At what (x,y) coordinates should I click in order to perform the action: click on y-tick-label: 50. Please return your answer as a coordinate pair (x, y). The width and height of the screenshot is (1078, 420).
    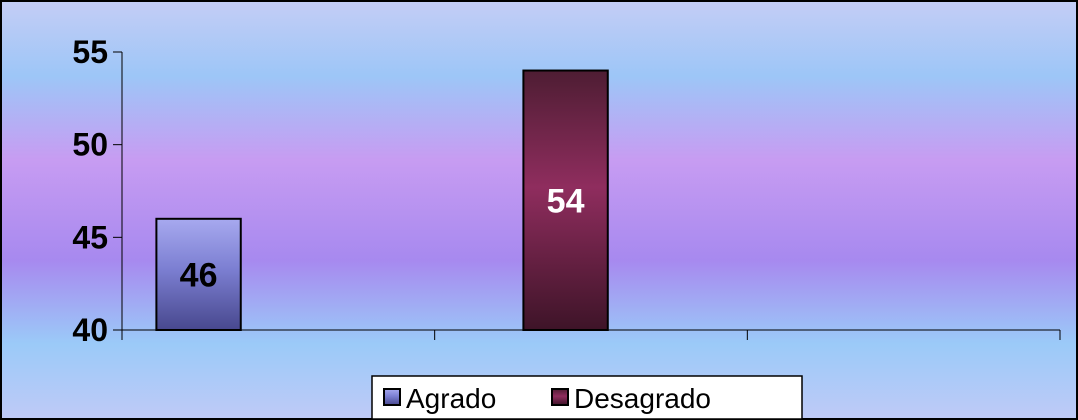
    Looking at the image, I should click on (90, 145).